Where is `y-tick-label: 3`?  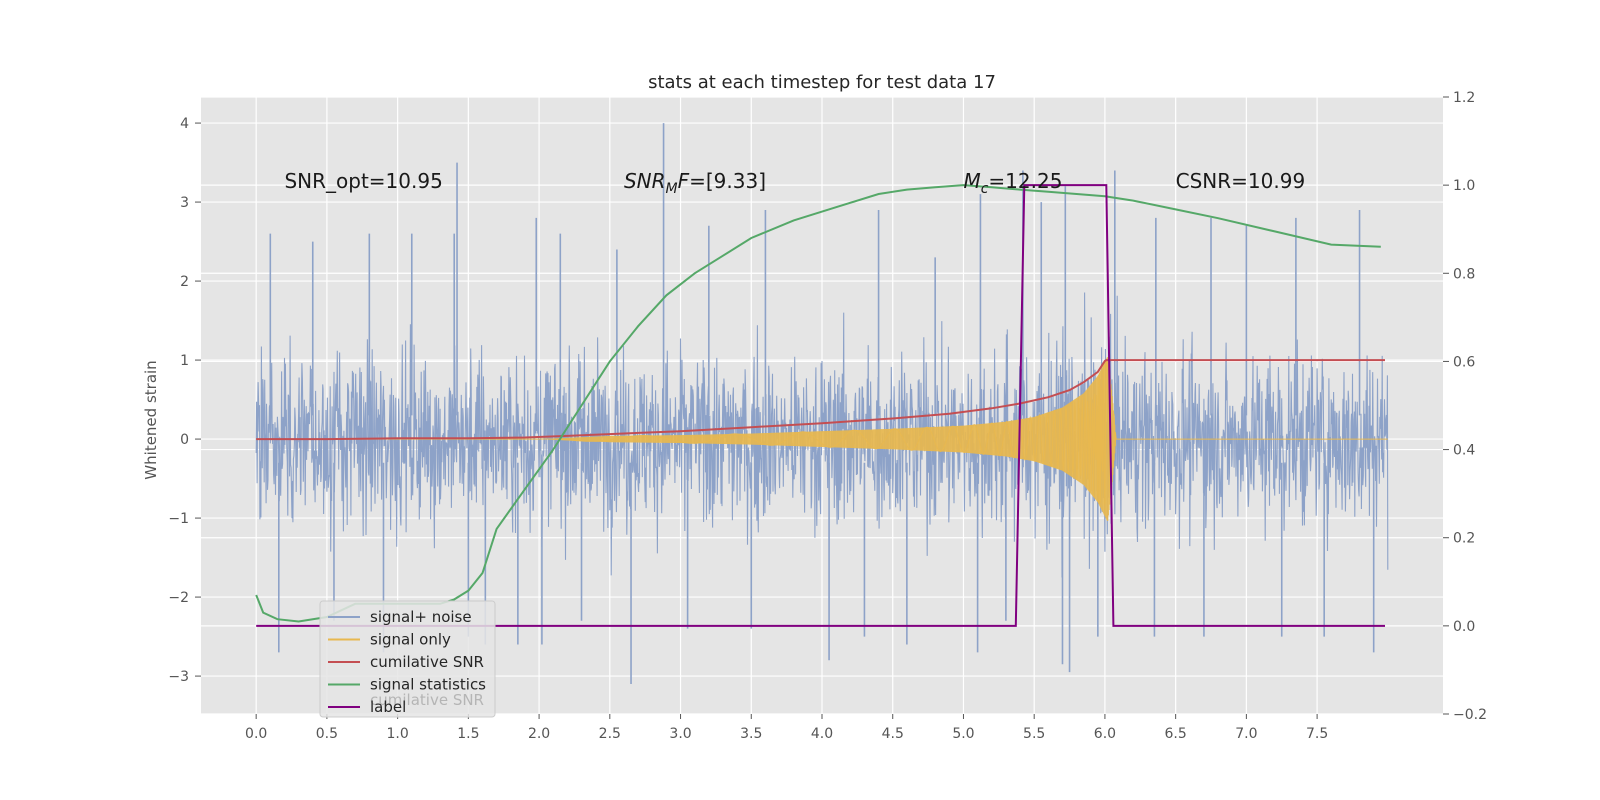
y-tick-label: 3 is located at coordinates (184, 203).